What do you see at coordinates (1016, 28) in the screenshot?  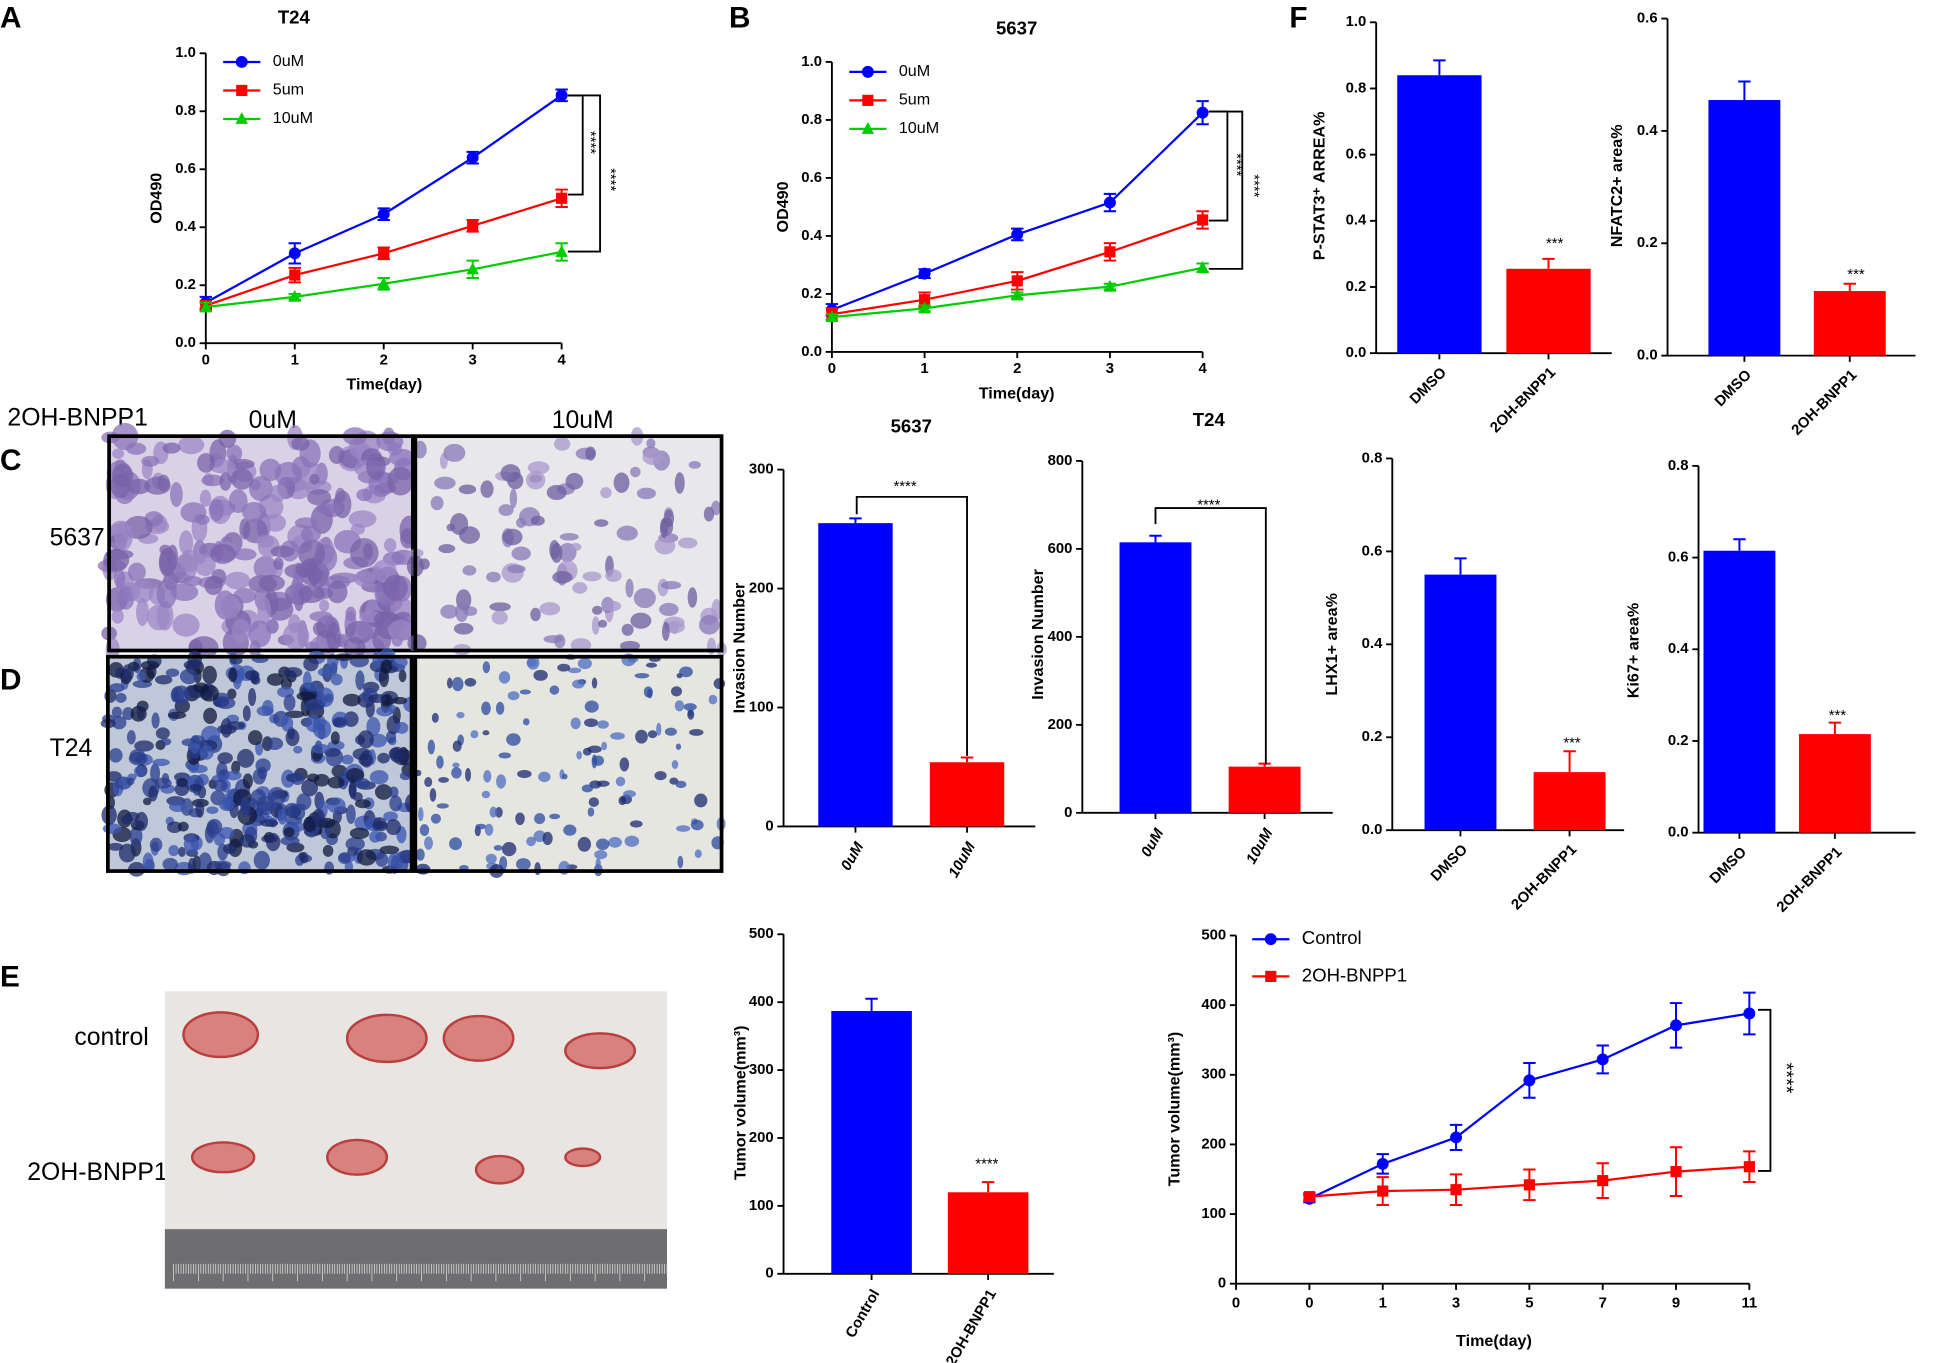 I see `chart-title: 5637` at bounding box center [1016, 28].